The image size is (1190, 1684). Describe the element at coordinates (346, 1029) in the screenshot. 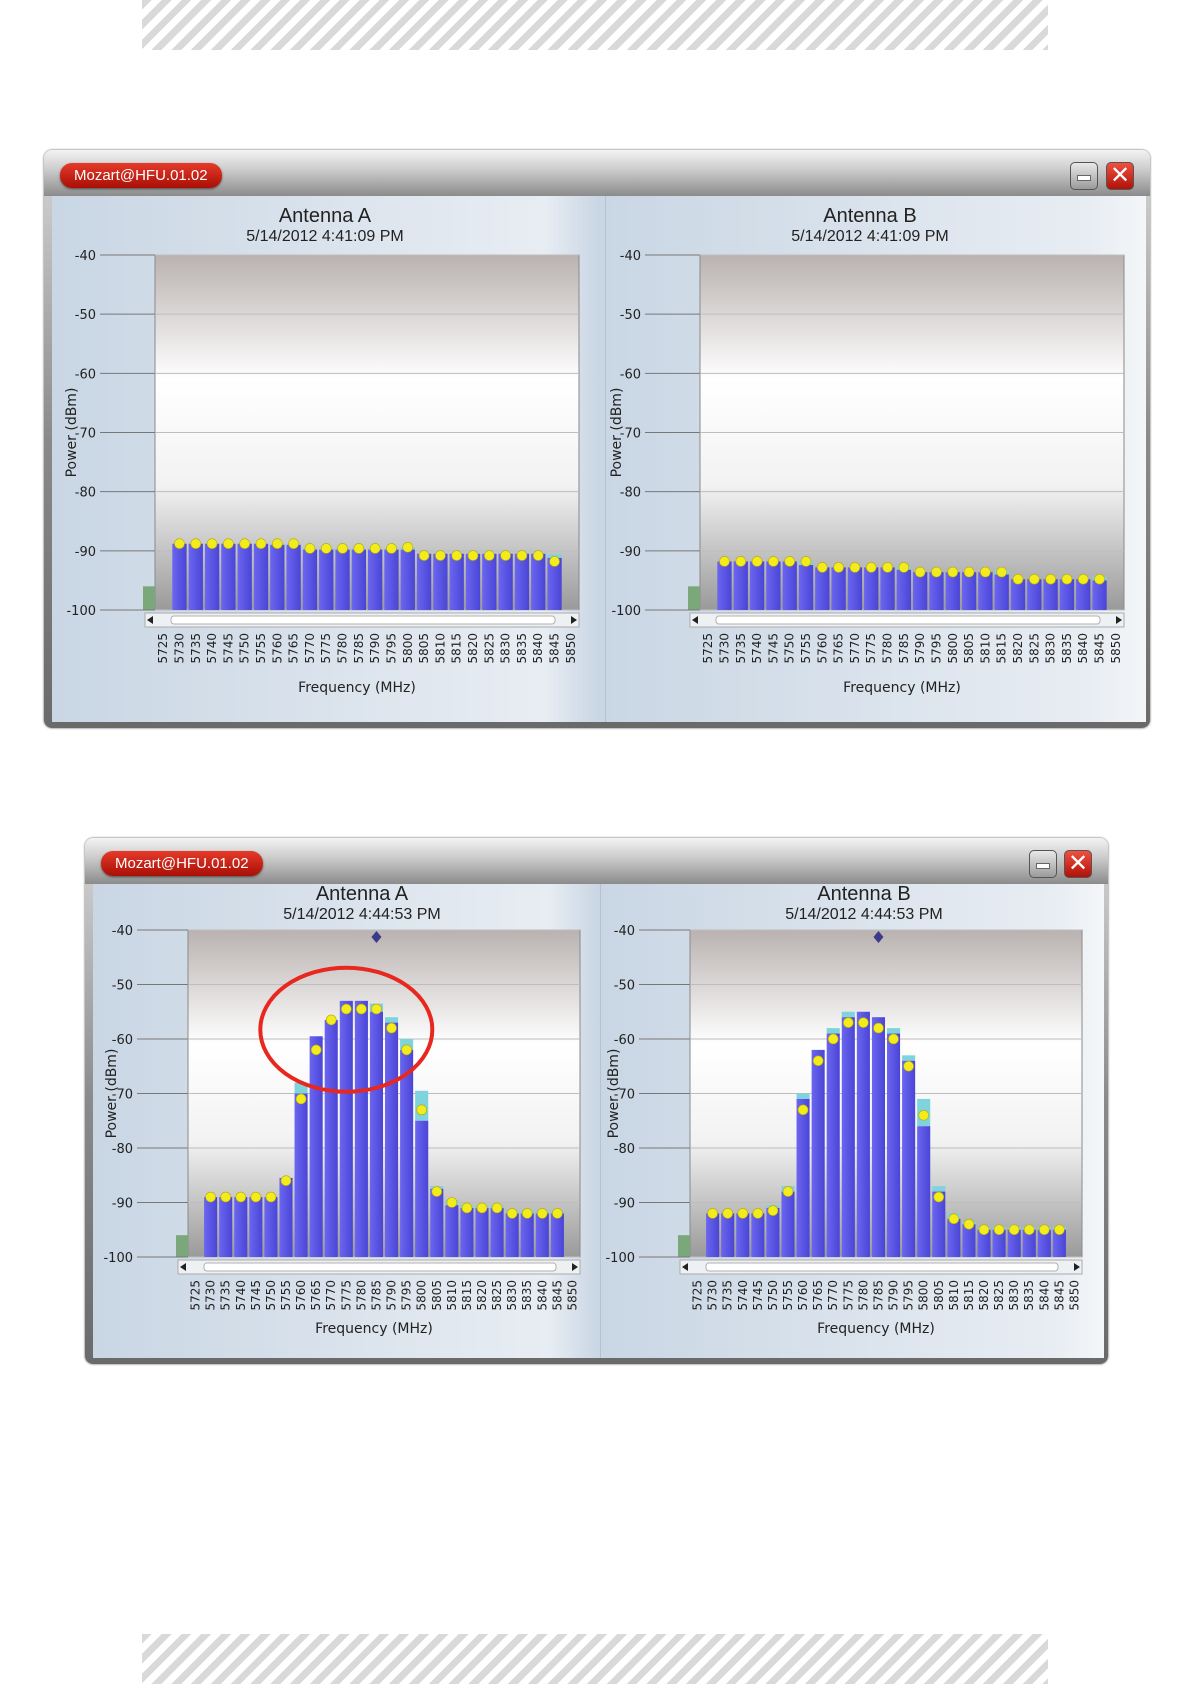

I see `highlight-circle` at that location.